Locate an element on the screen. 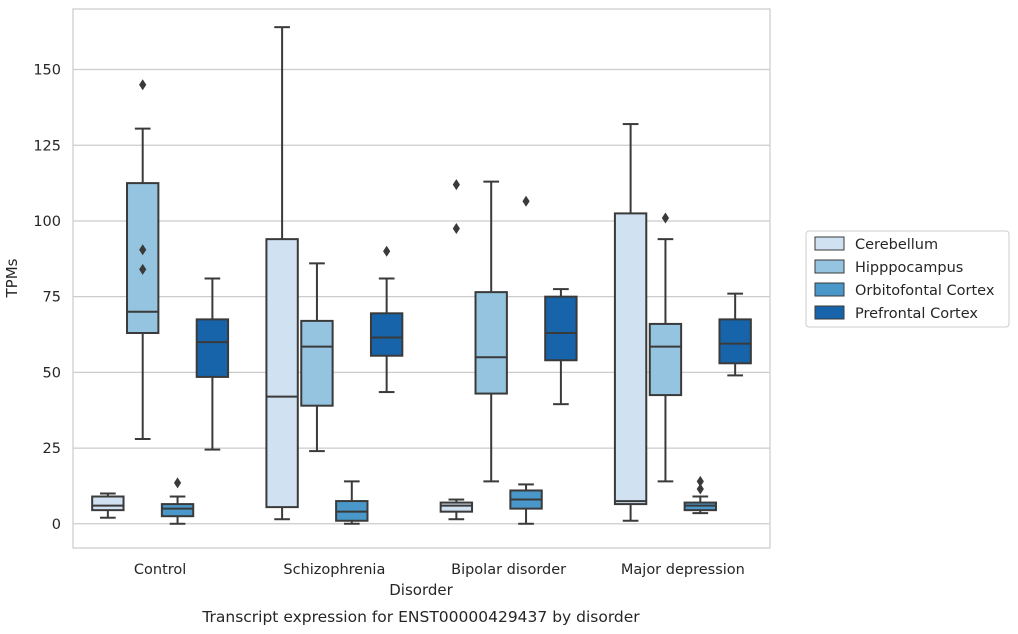 Image resolution: width=1018 pixels, height=634 pixels. x-tick-label: Schizophrenia is located at coordinates (334, 570).